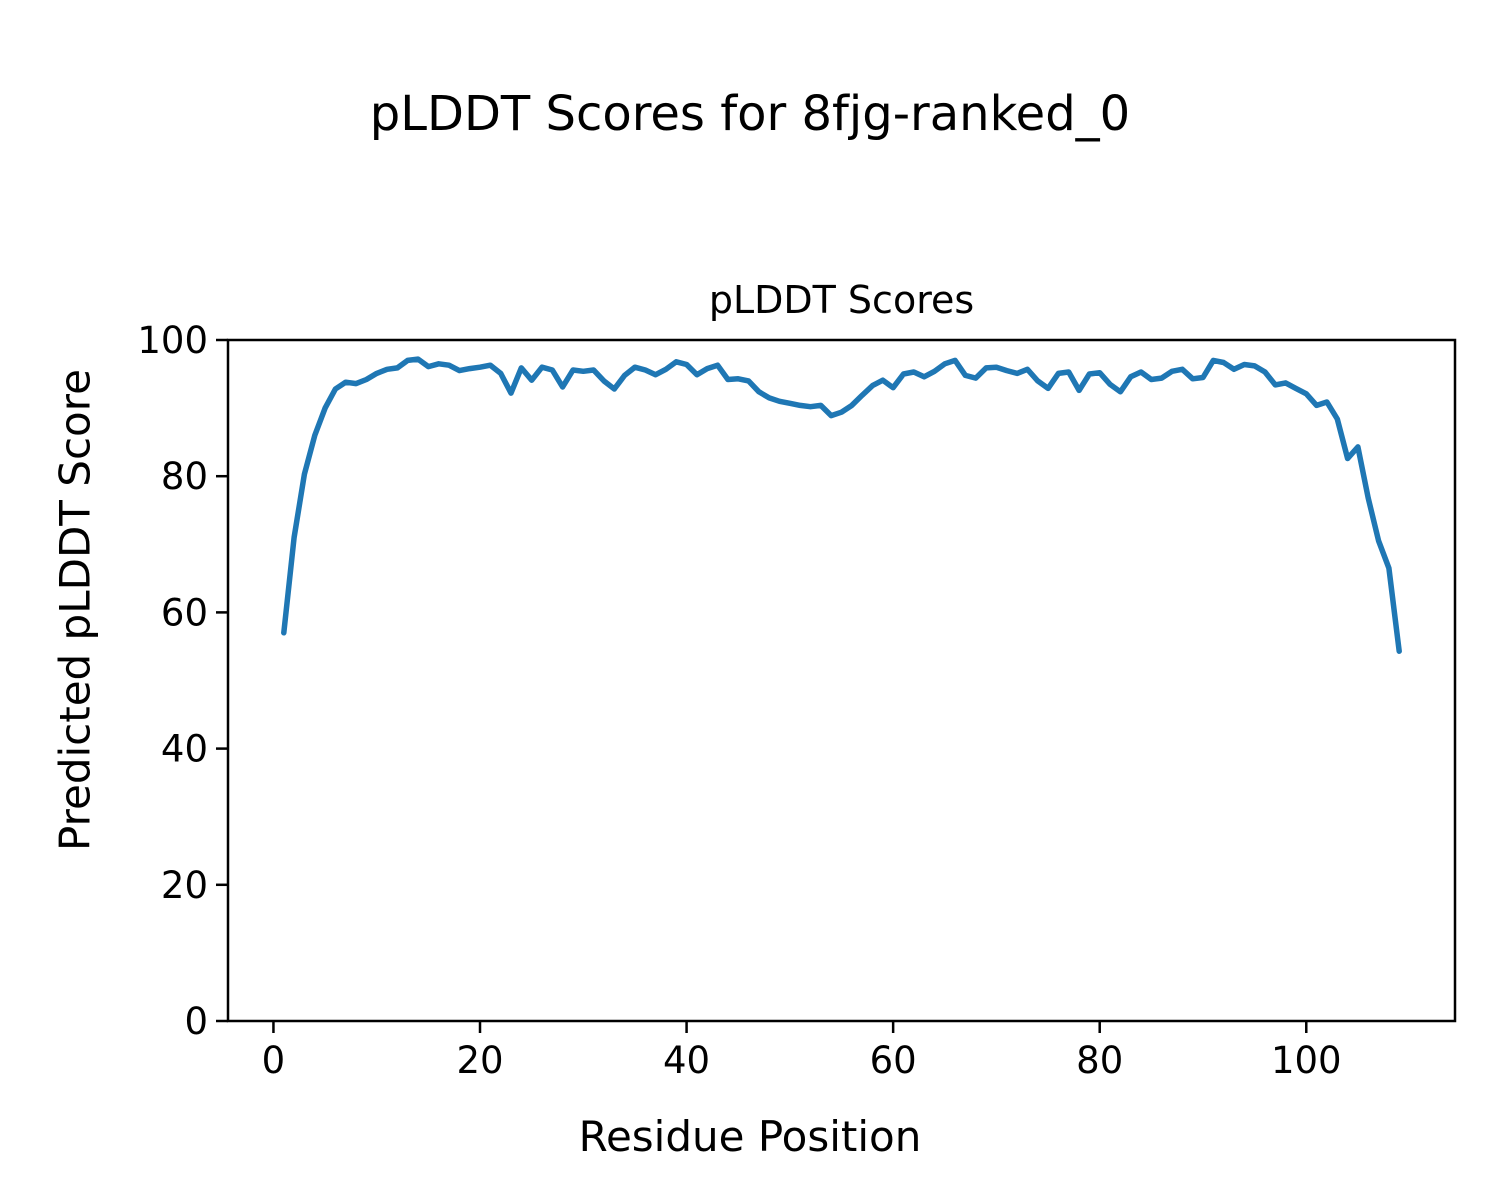 This screenshot has width=1500, height=1200. What do you see at coordinates (841, 300) in the screenshot?
I see `axes-title: pLDDT Scores` at bounding box center [841, 300].